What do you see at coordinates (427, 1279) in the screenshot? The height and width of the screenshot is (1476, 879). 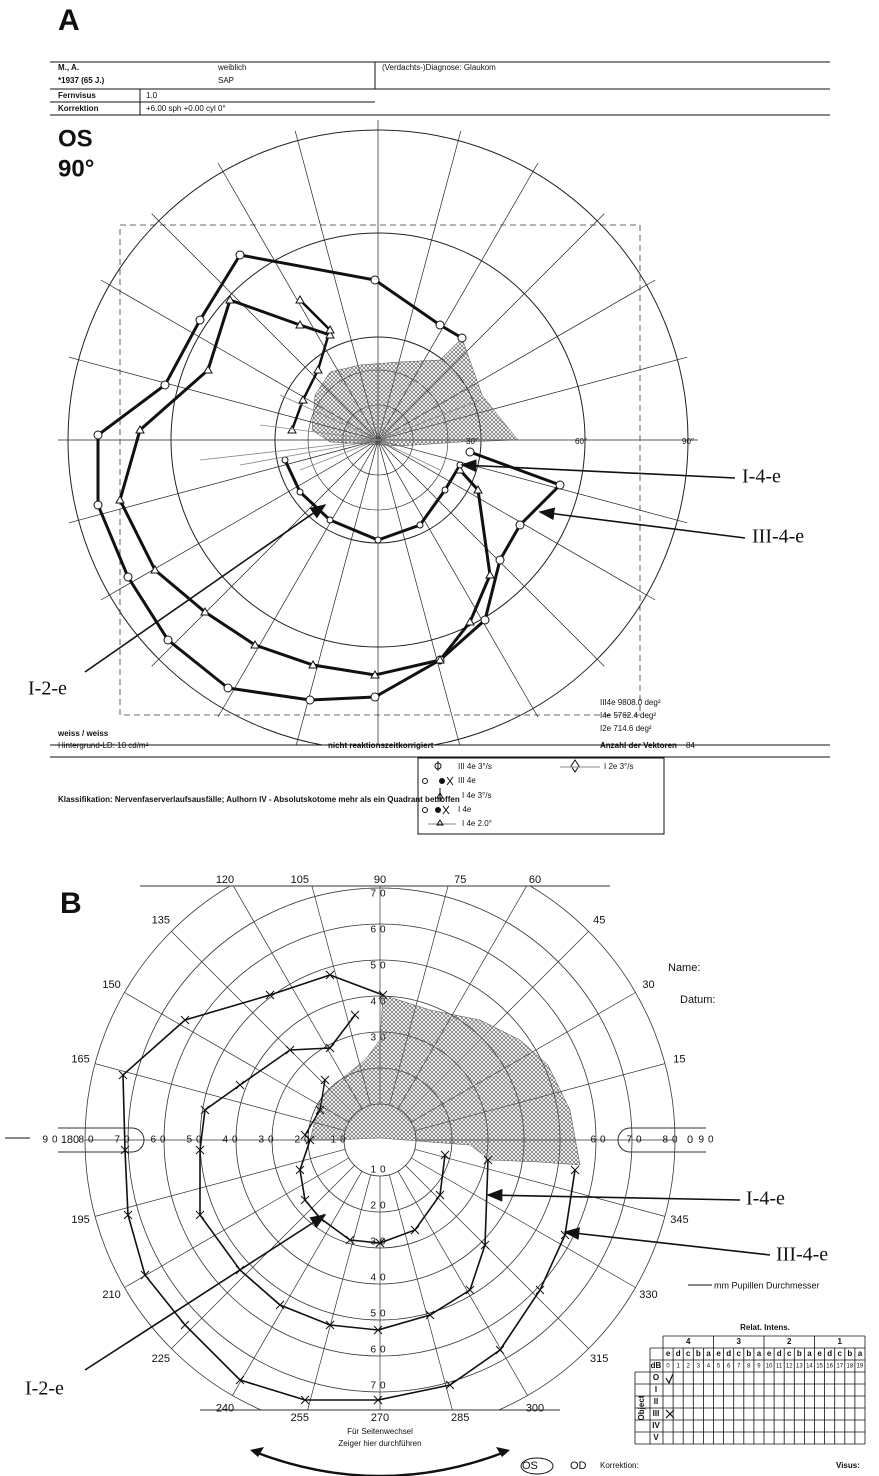 I see `annotation-arrows` at bounding box center [427, 1279].